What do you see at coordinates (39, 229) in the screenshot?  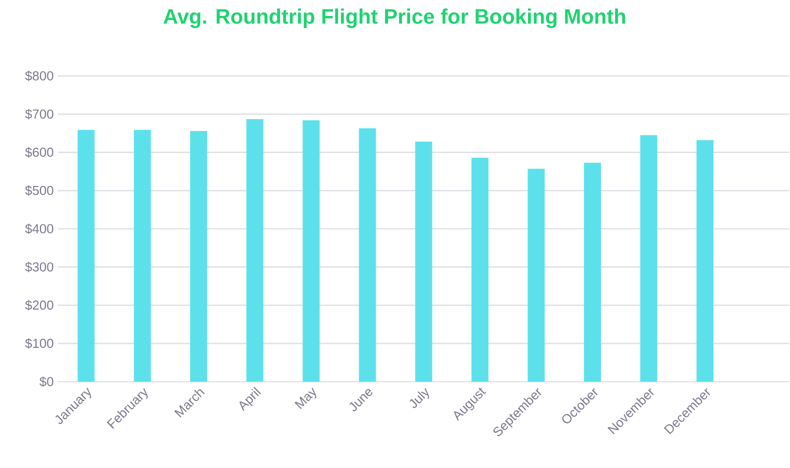 I see `y-tick-label: $400` at bounding box center [39, 229].